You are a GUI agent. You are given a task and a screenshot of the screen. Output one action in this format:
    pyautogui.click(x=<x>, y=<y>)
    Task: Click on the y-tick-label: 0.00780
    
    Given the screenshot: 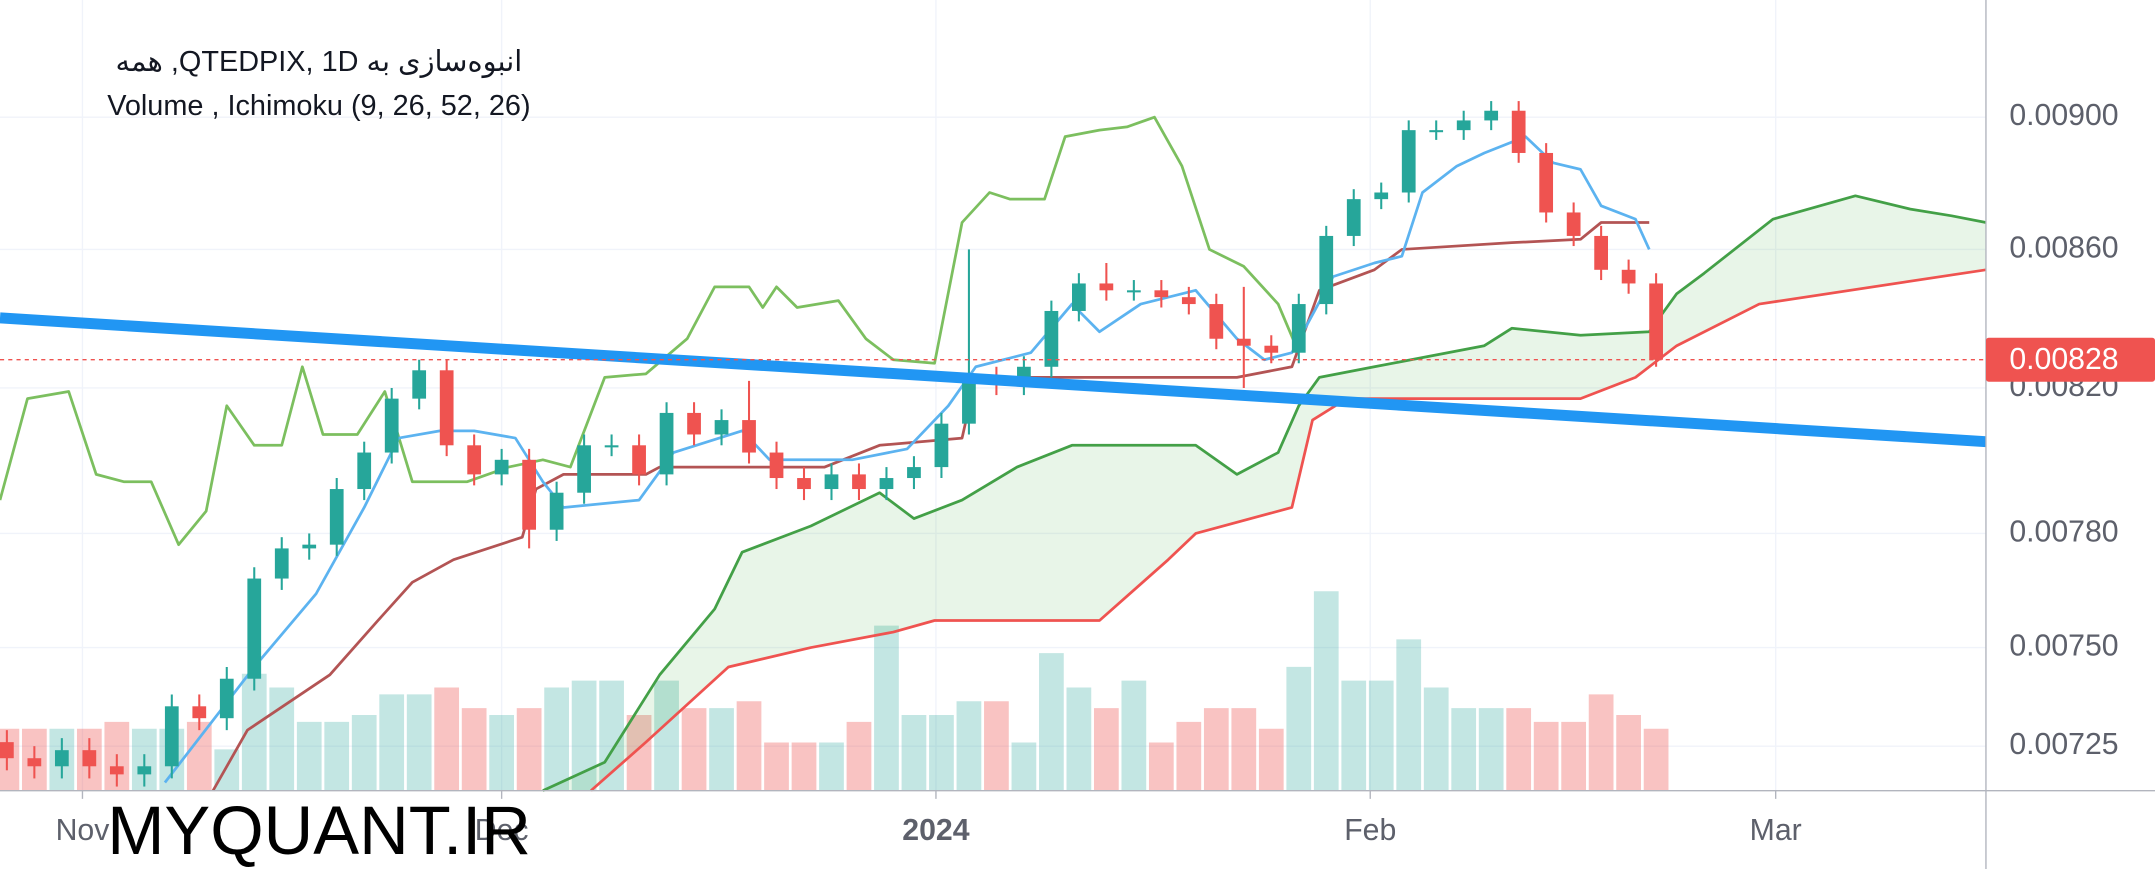 What is the action you would take?
    pyautogui.click(x=2063, y=531)
    